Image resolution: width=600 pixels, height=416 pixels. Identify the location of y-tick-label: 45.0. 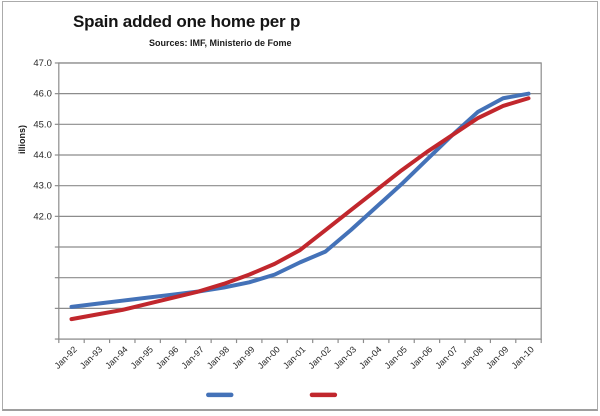
(42, 124).